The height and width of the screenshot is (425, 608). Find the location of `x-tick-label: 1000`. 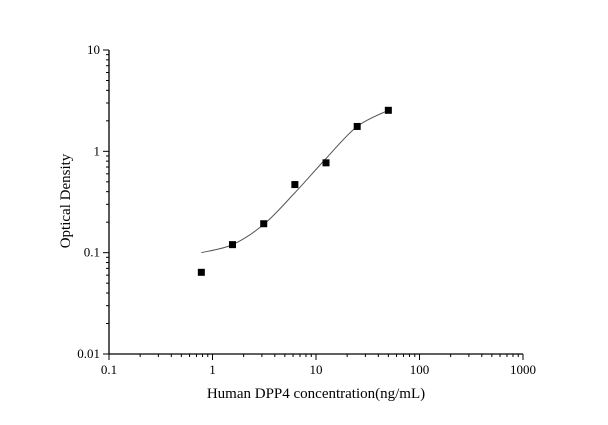

x-tick-label: 1000 is located at coordinates (523, 369).